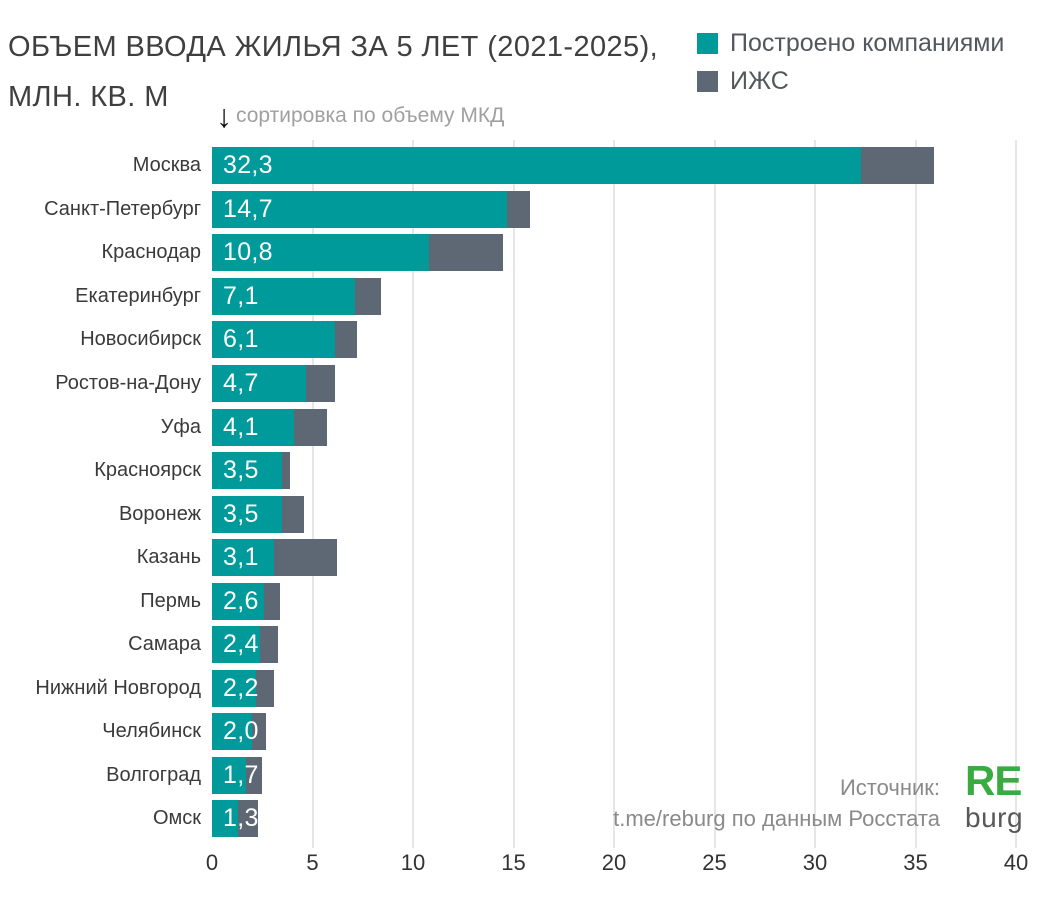 Image resolution: width=1063 pixels, height=906 pixels. I want to click on bar-row: Ростов-на-Дону 4,7, so click(508, 384).